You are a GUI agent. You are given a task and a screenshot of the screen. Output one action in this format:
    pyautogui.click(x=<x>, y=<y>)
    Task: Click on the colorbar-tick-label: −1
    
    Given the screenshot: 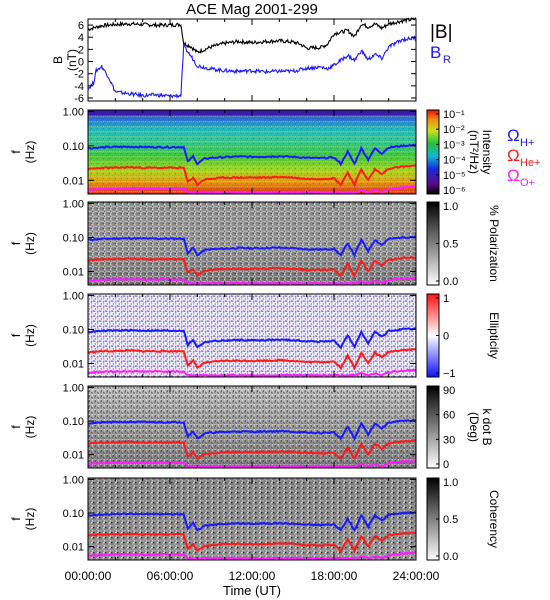 What is the action you would take?
    pyautogui.click(x=449, y=374)
    